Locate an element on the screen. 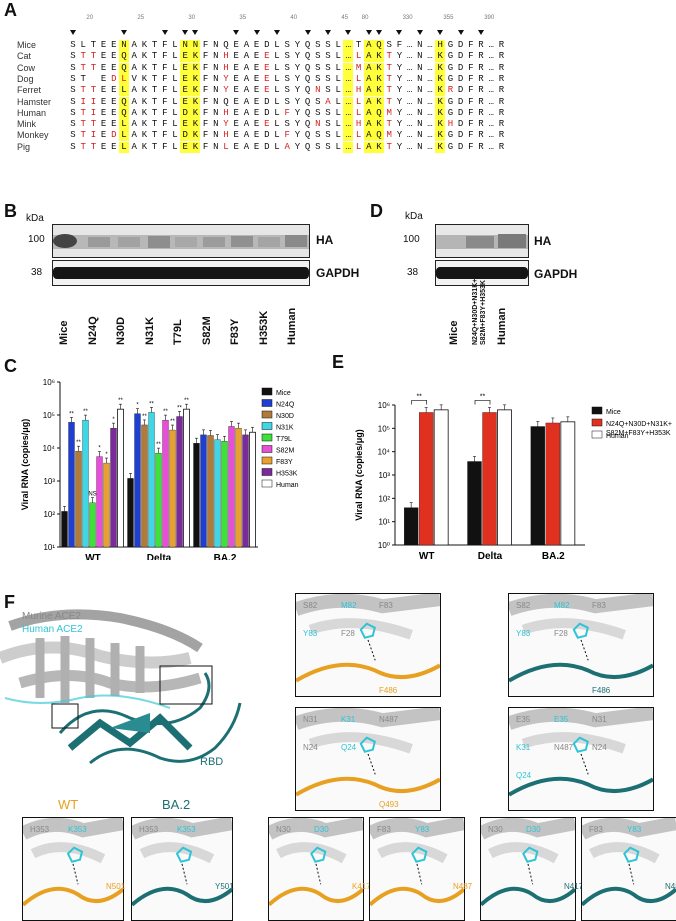  residue-label: K31 is located at coordinates (523, 747).